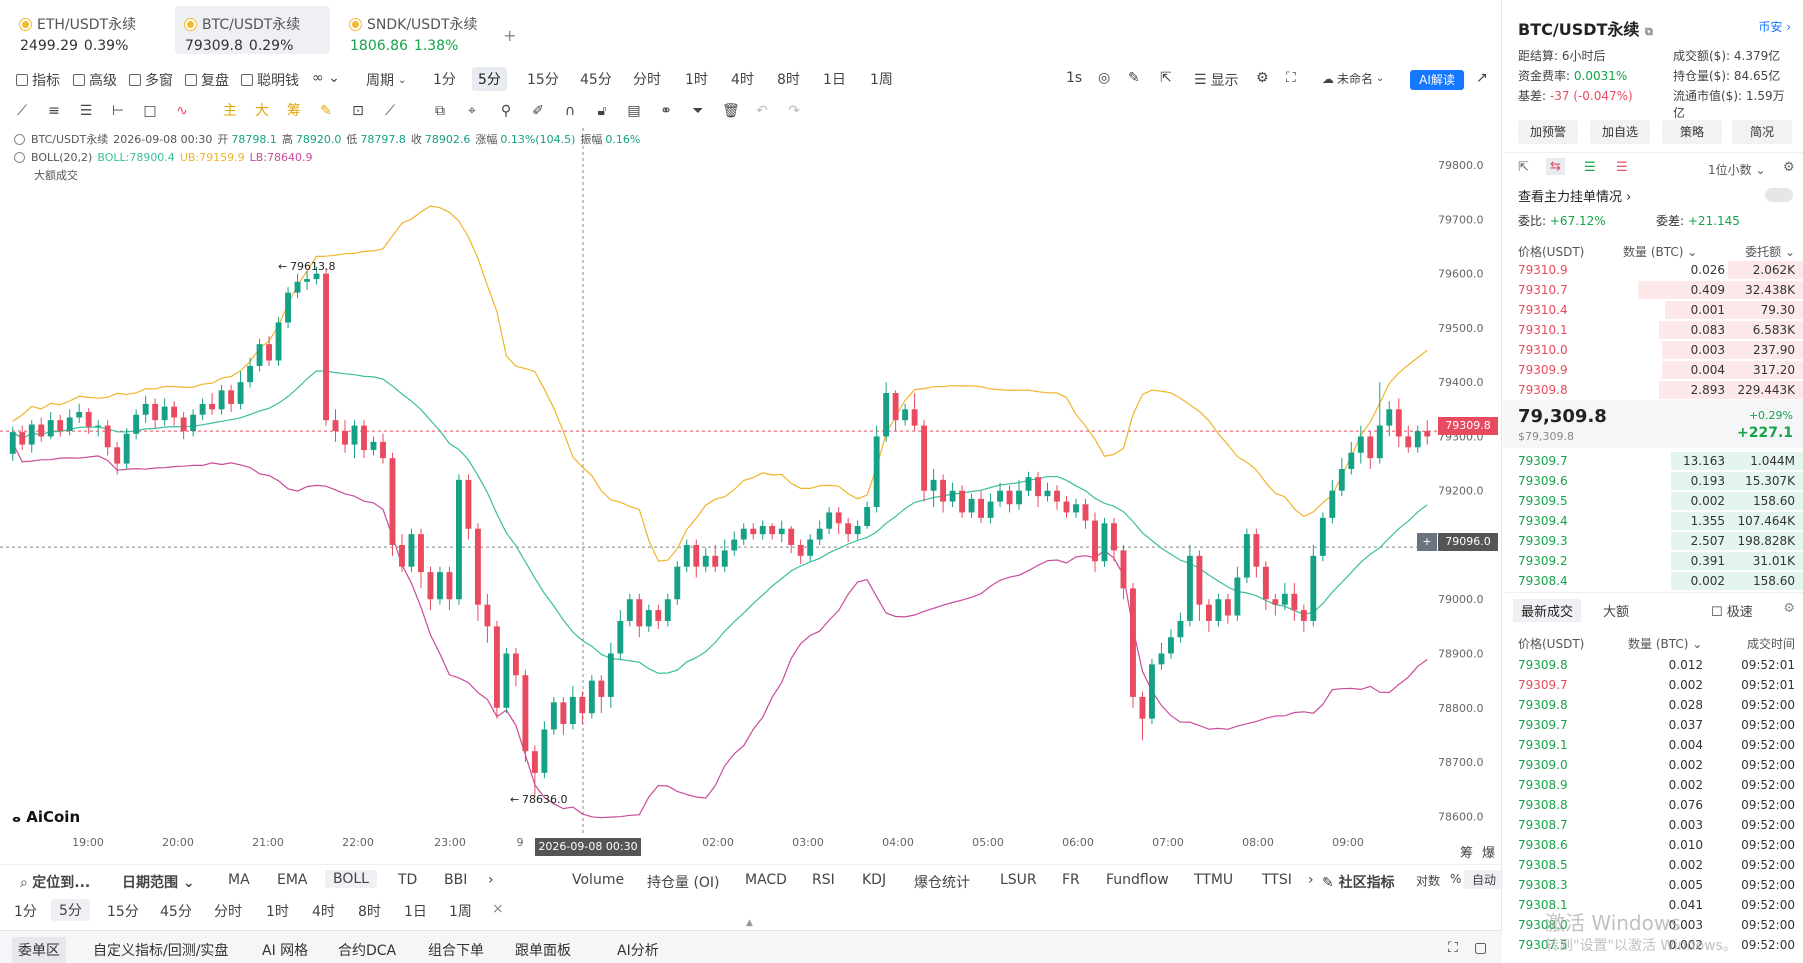 The image size is (1803, 963). Describe the element at coordinates (1692, 132) in the screenshot. I see `strategy-button: 策略` at that location.